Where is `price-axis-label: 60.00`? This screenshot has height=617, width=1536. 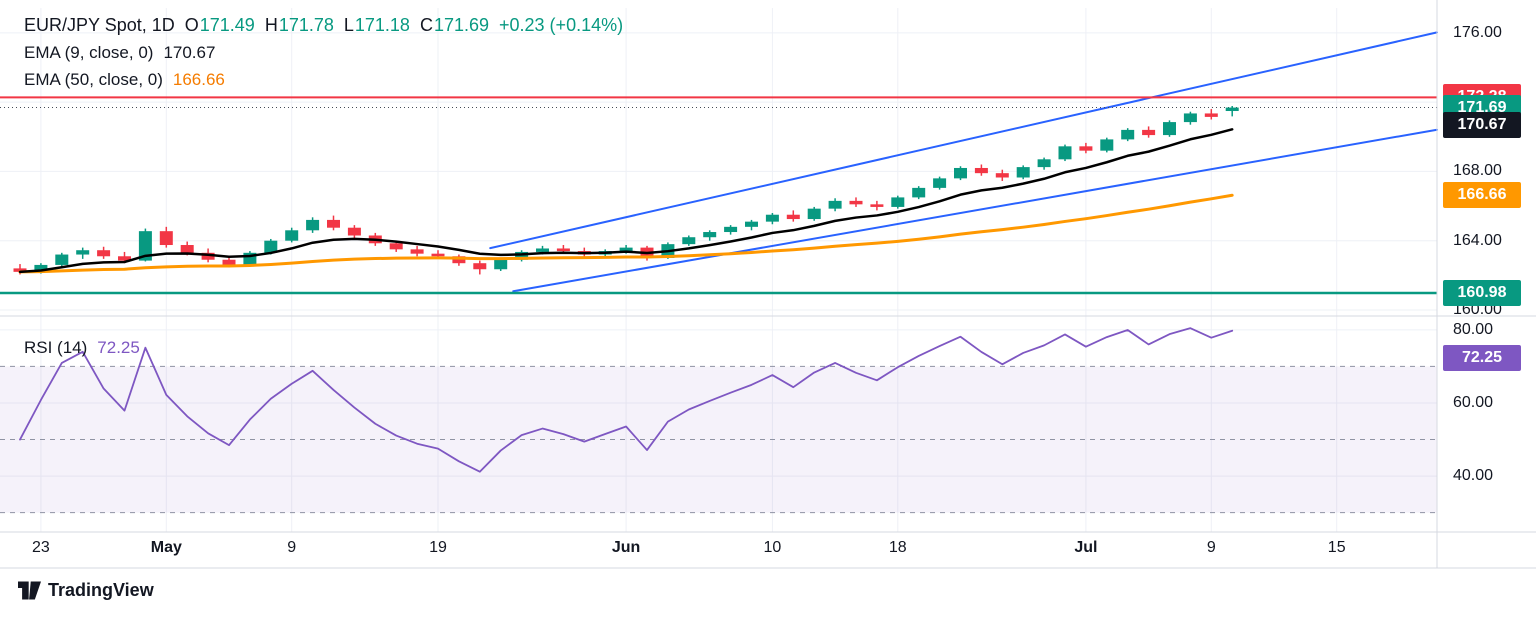
price-axis-label: 60.00 is located at coordinates (1473, 402).